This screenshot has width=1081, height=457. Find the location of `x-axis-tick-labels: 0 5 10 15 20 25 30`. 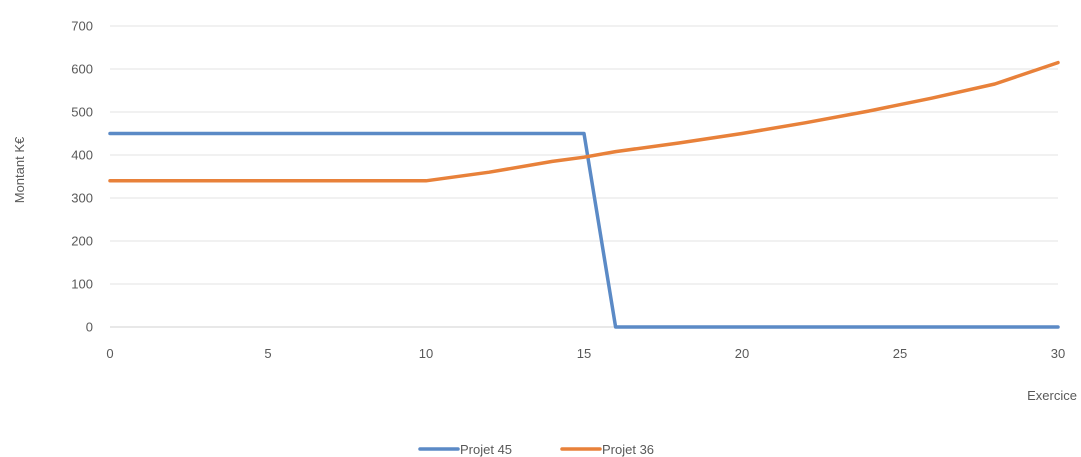

x-axis-tick-labels: 0 5 10 15 20 25 30 is located at coordinates (585, 353).